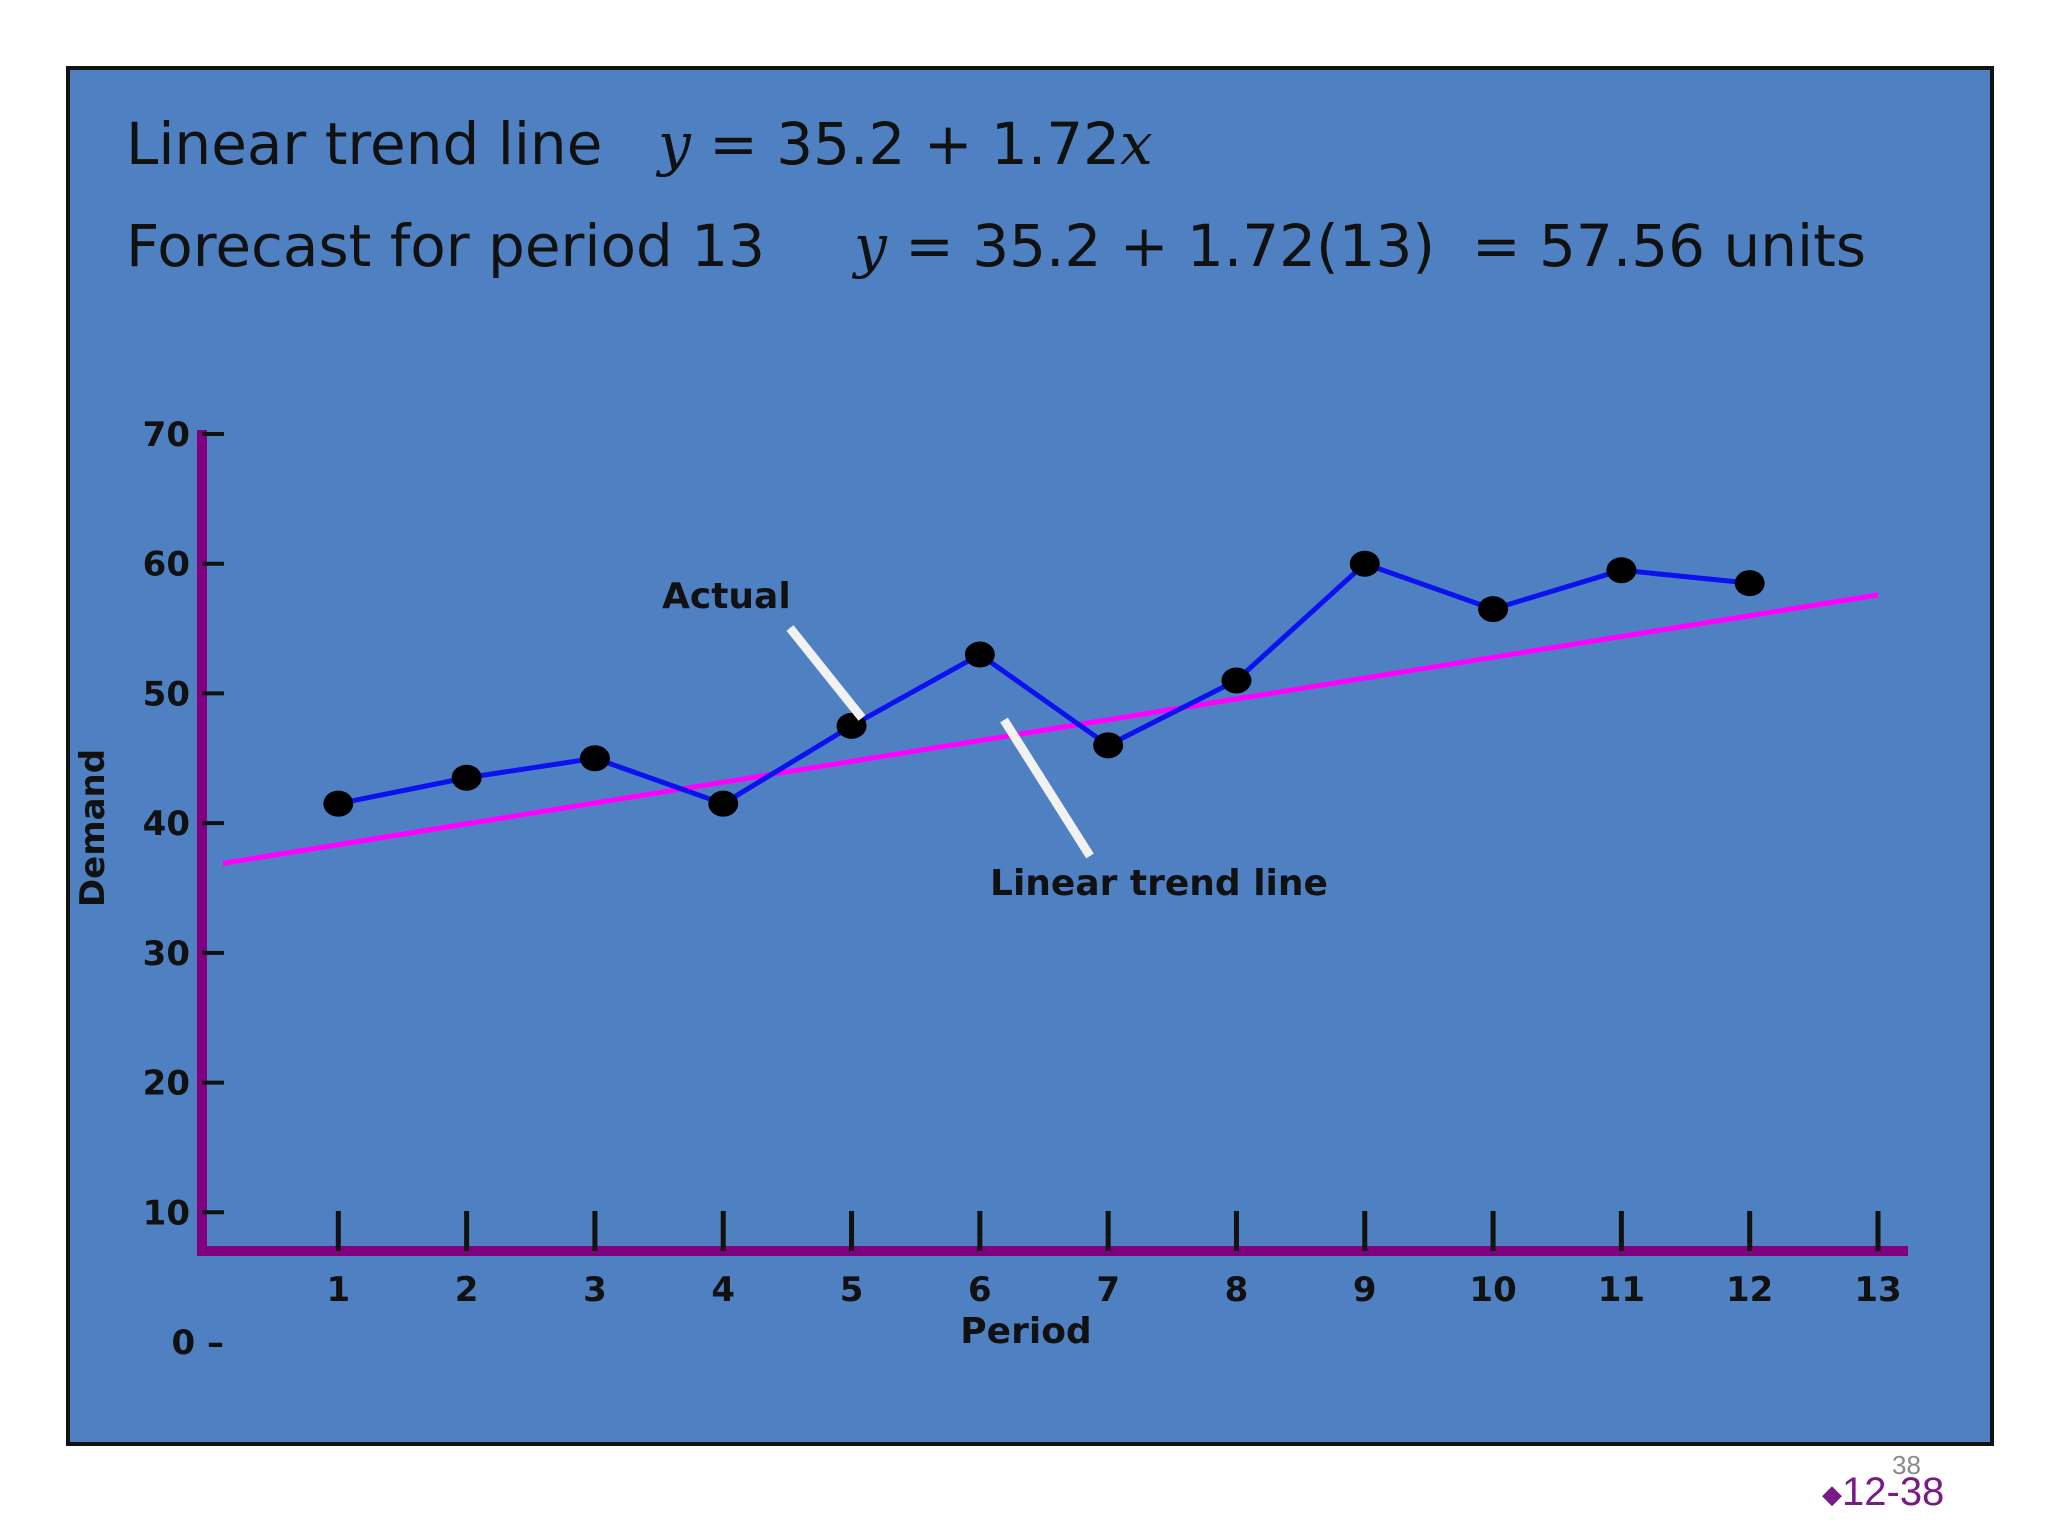 The height and width of the screenshot is (1536, 2048). Describe the element at coordinates (1161, 246) in the screenshot. I see `forecast-equation-body: = 35.2 + 1.72(13)` at that location.